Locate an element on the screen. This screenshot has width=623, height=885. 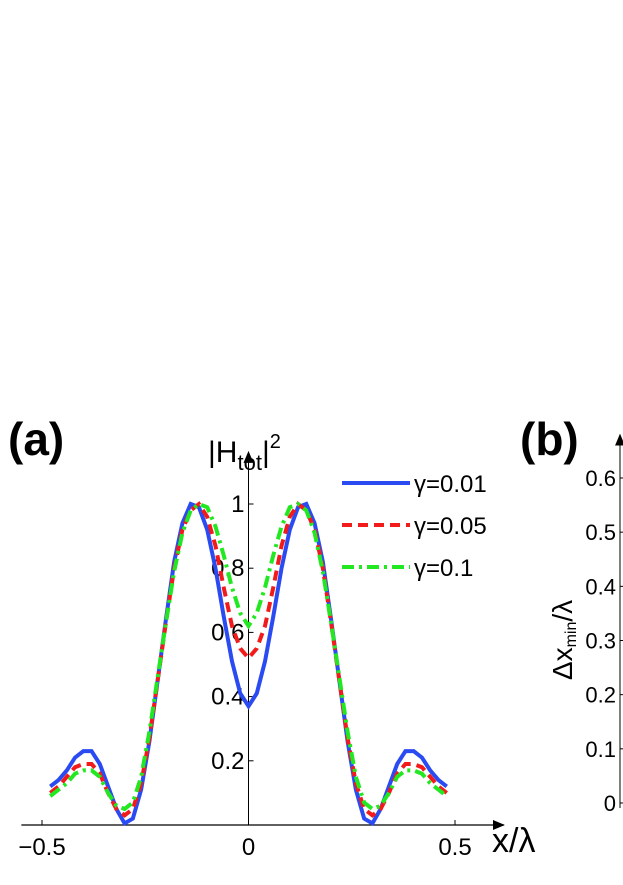
y-axis-label-part: | is located at coordinates (266, 452).